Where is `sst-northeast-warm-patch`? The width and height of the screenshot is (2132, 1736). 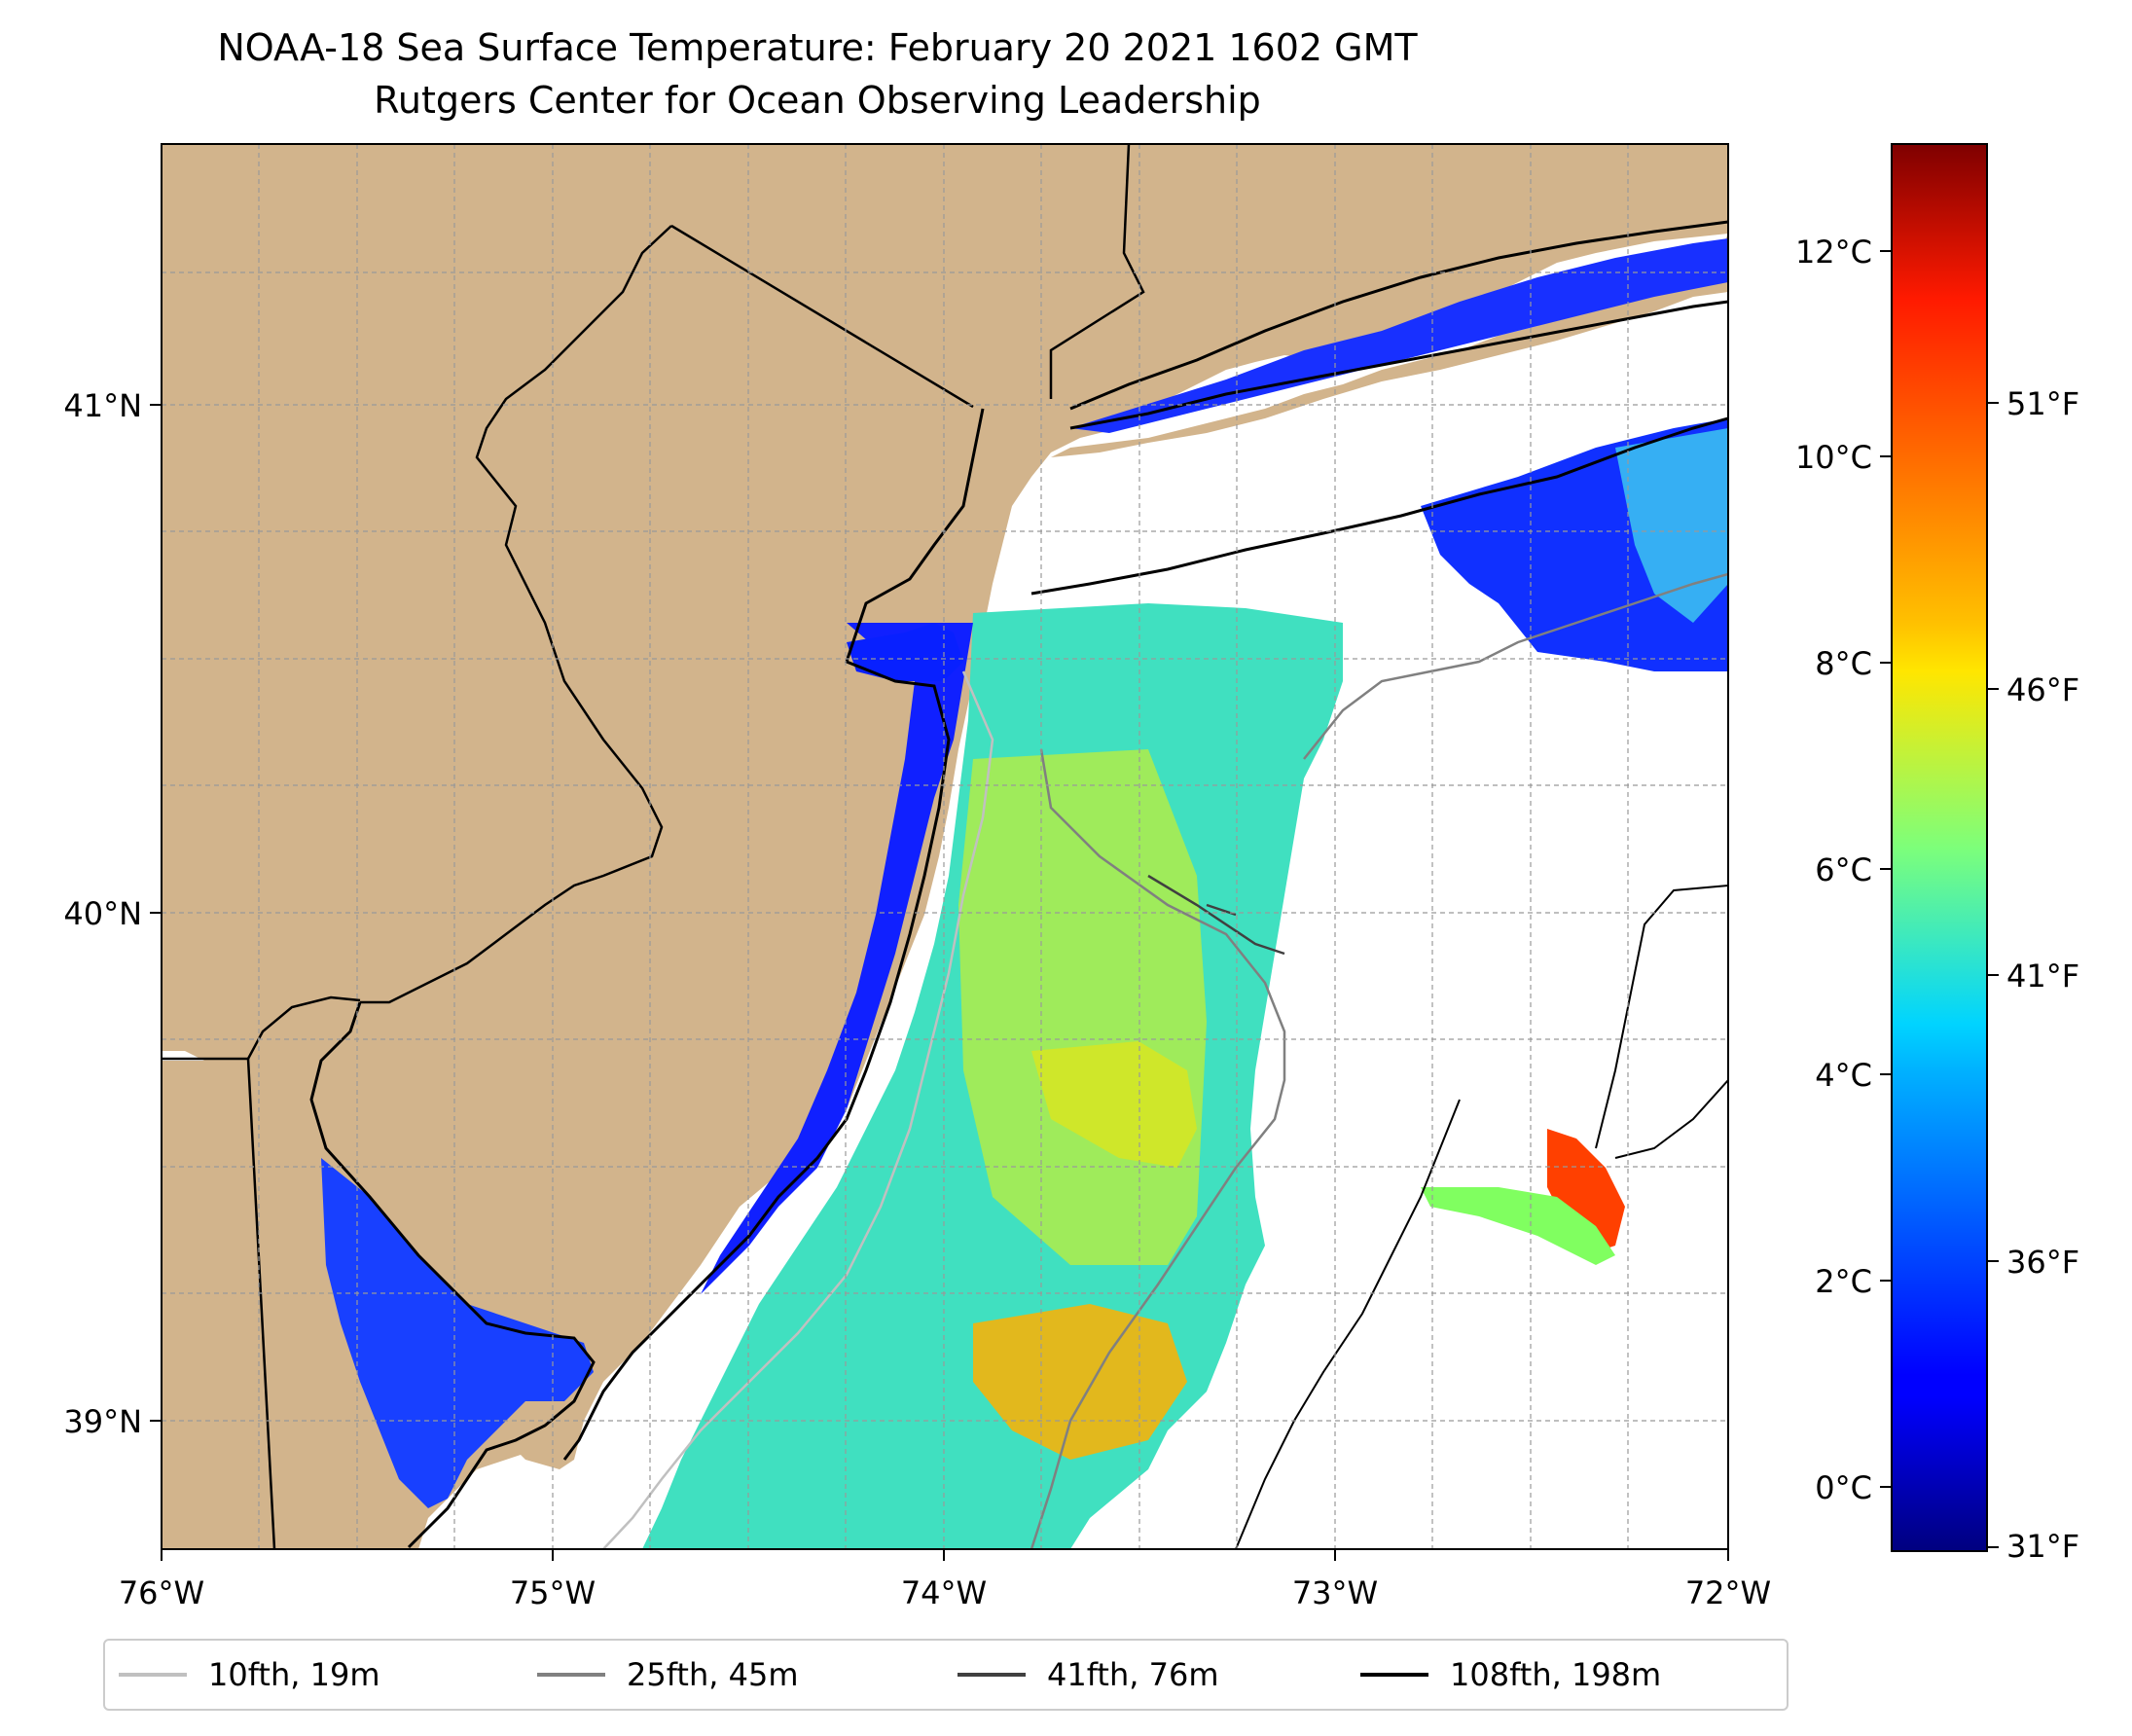 sst-northeast-warm-patch is located at coordinates (1518, 1226).